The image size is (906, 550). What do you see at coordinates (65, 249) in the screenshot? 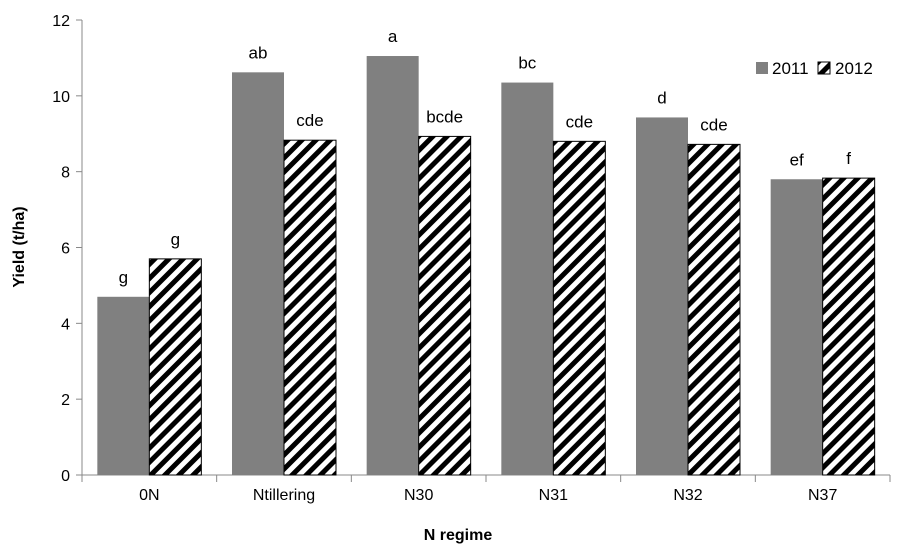
I see `y-tick-label: 6` at bounding box center [65, 249].